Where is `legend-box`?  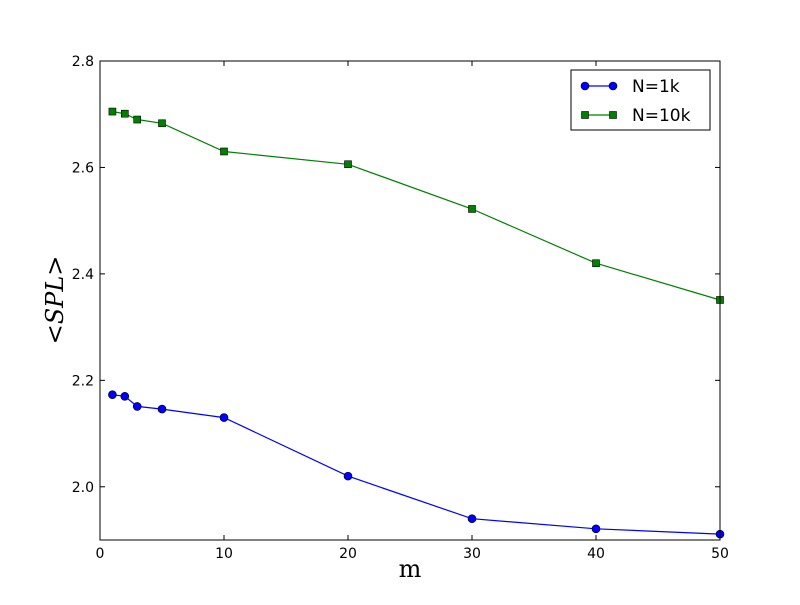
legend-box is located at coordinates (640, 100).